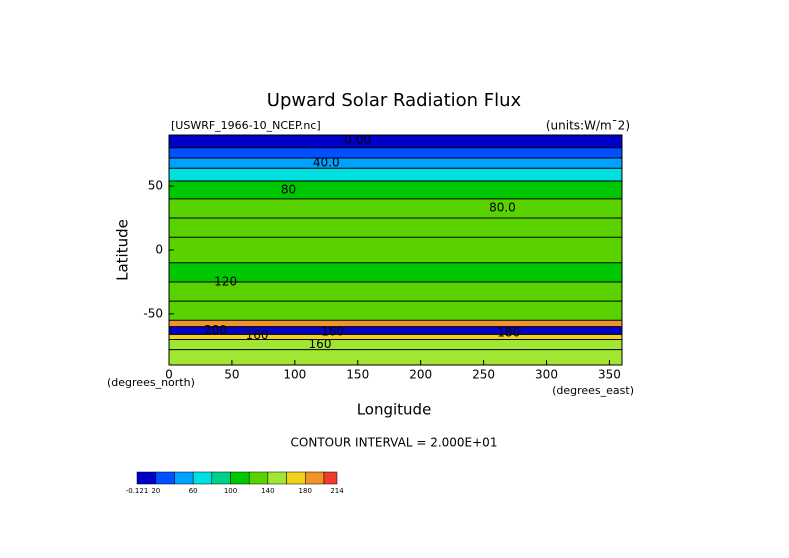  What do you see at coordinates (337, 491) in the screenshot?
I see `colorbar-label: 214` at bounding box center [337, 491].